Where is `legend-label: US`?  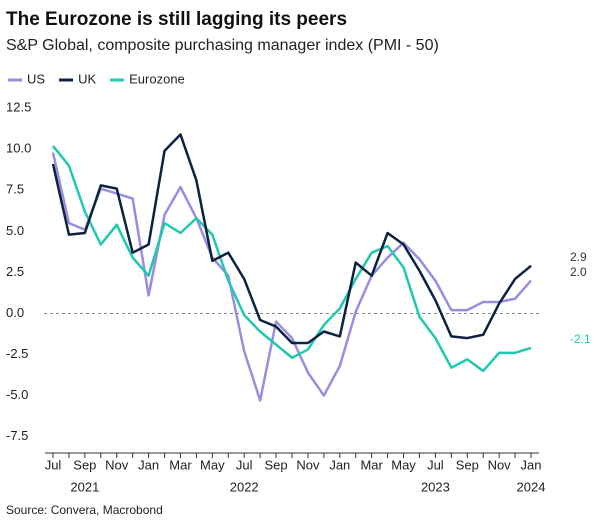 legend-label: US is located at coordinates (36, 78).